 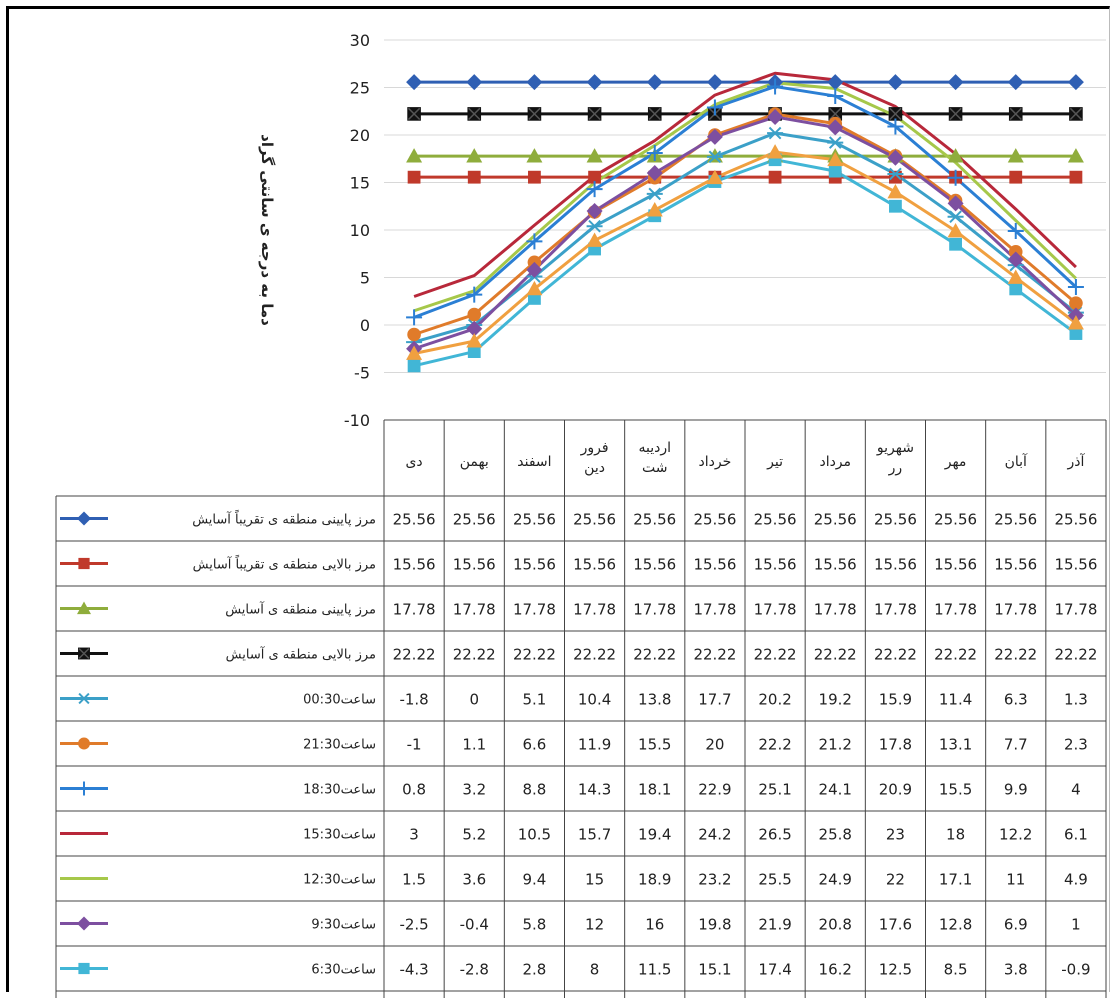 What do you see at coordinates (1076, 790) in the screenshot?
I see `table-cell-value: 4` at bounding box center [1076, 790].